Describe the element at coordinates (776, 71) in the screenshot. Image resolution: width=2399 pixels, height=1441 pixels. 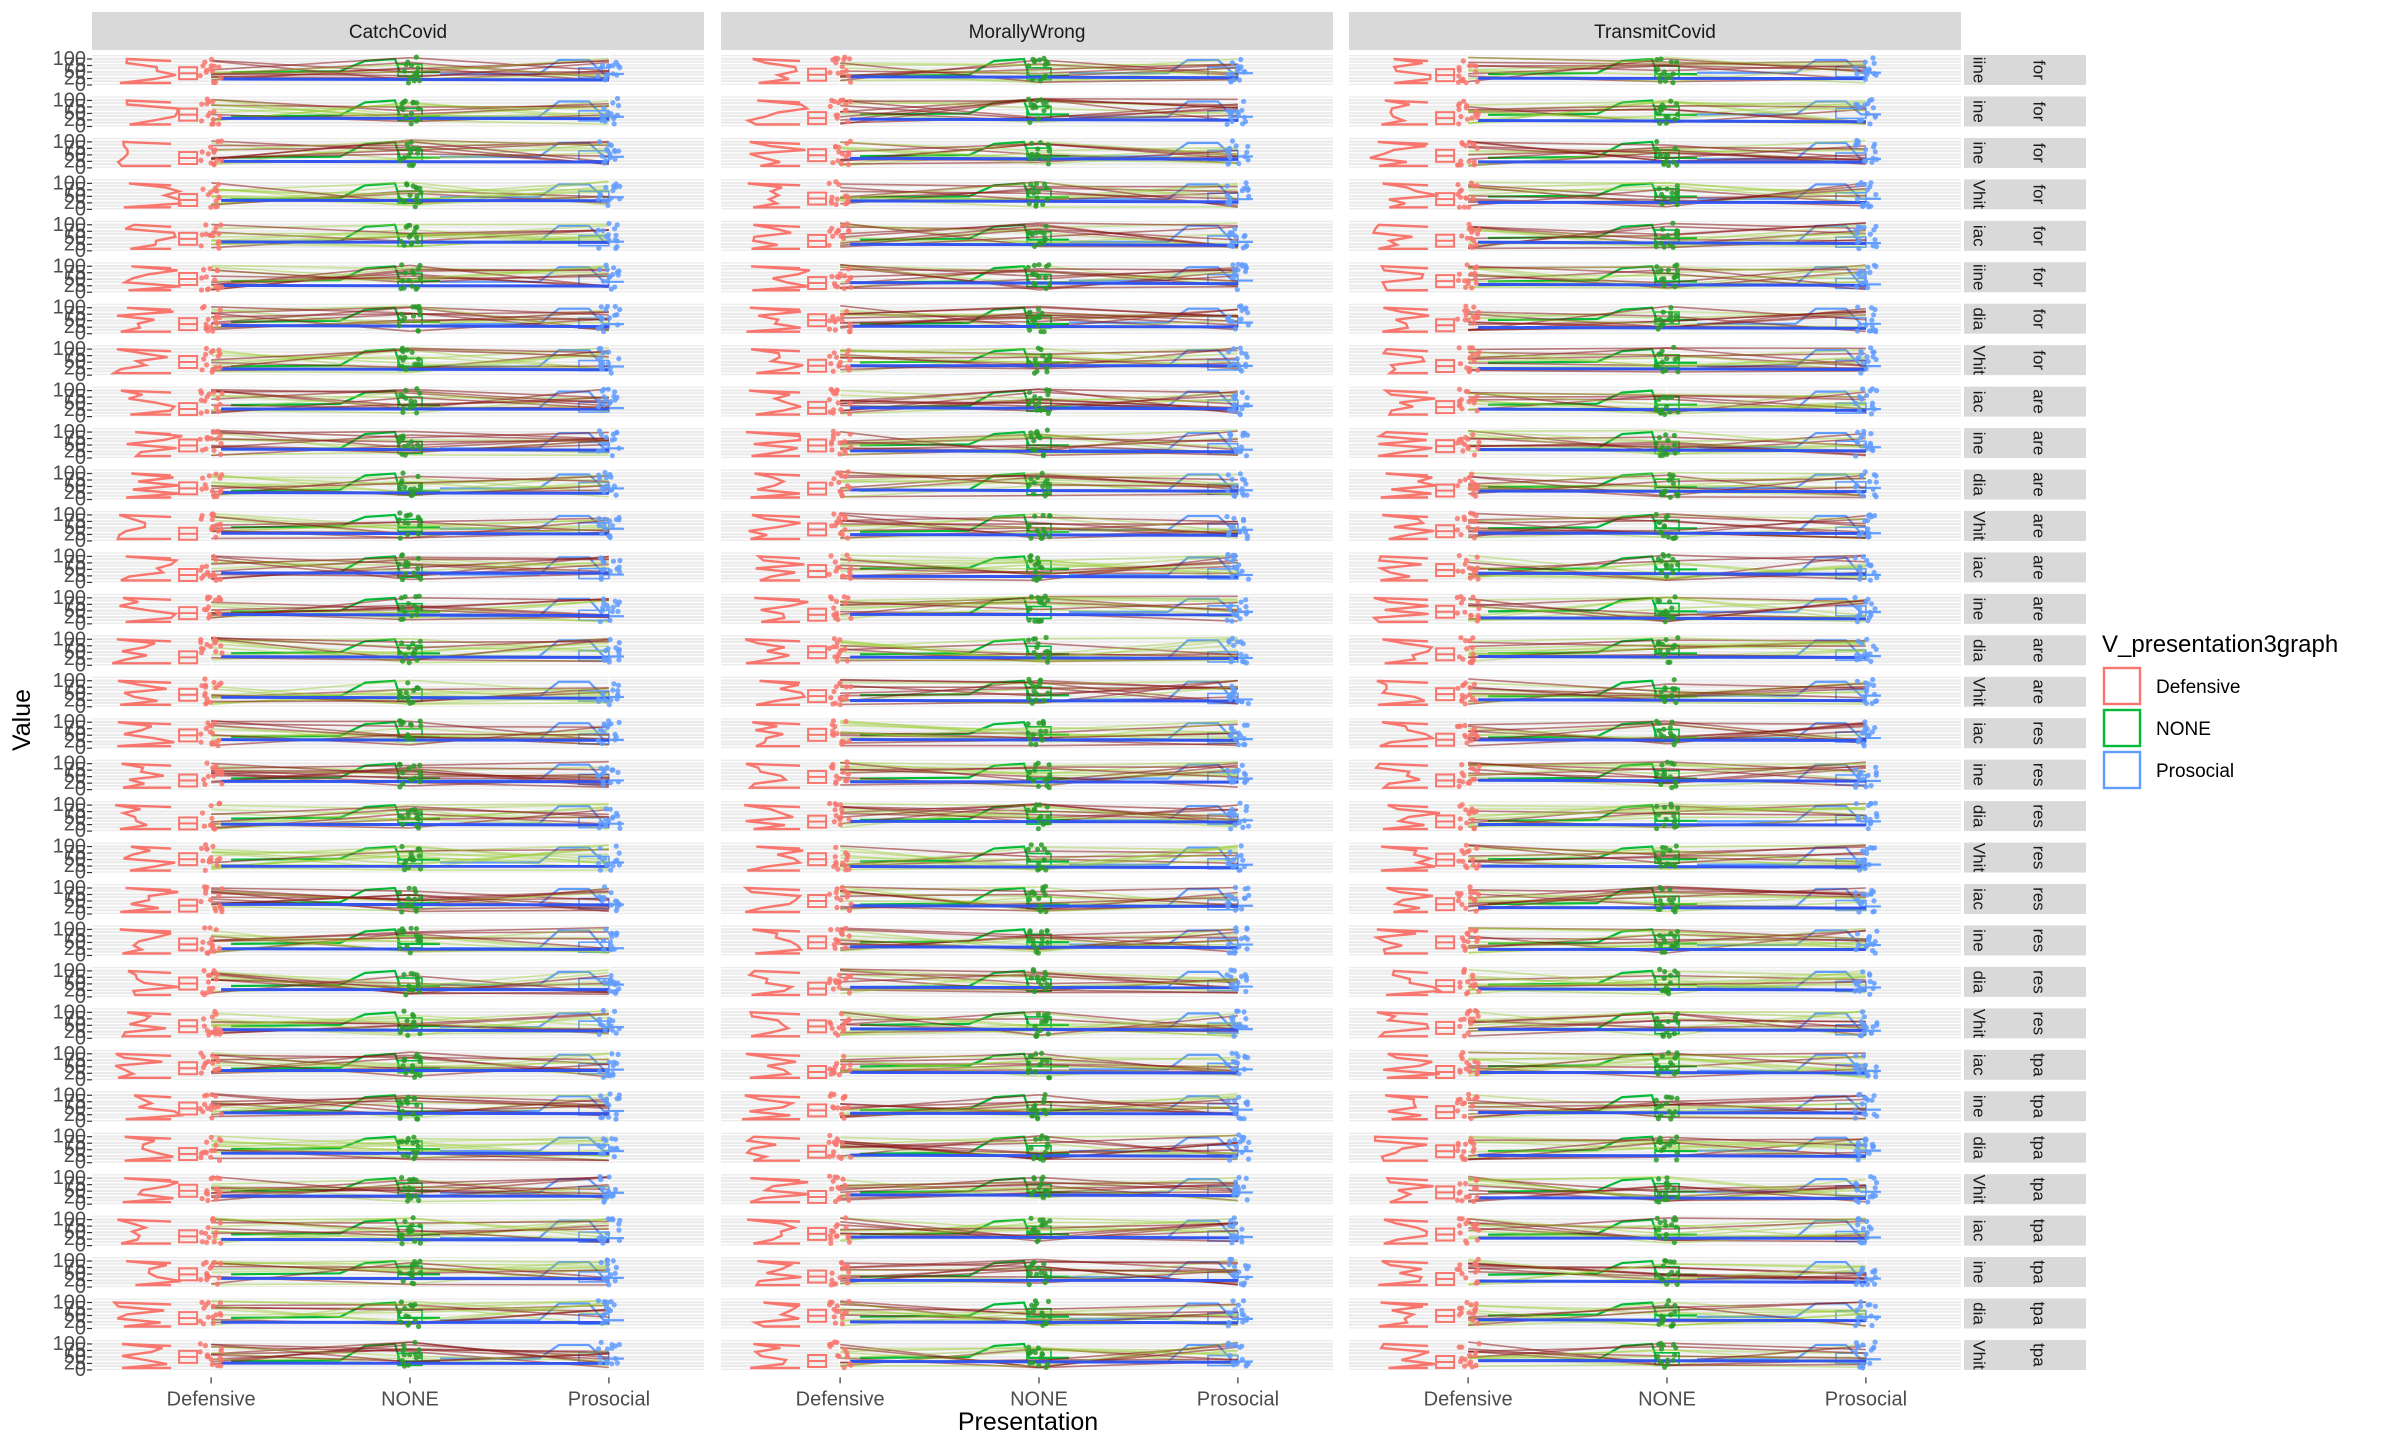
I see `violin-defensive` at that location.